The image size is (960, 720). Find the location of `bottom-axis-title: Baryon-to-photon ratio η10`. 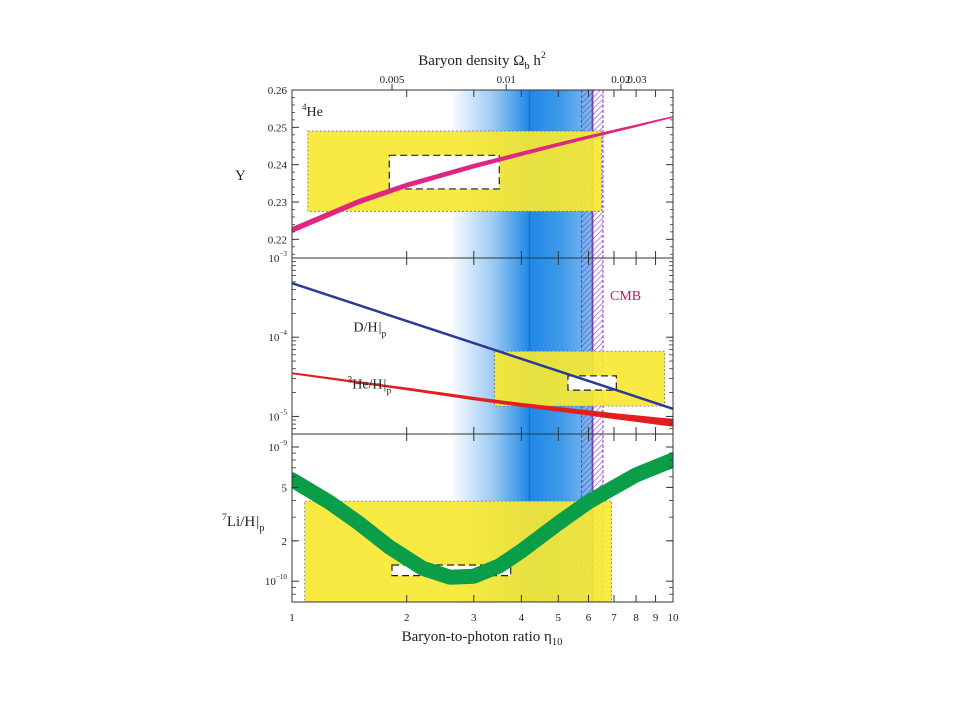

bottom-axis-title: Baryon-to-photon ratio η10 is located at coordinates (482, 638).